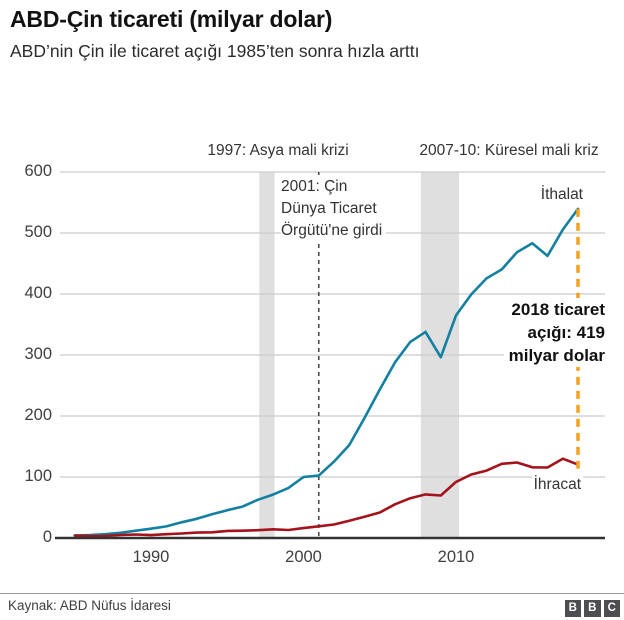  Describe the element at coordinates (572, 608) in the screenshot. I see `bbc-logo-block-1: B` at that location.